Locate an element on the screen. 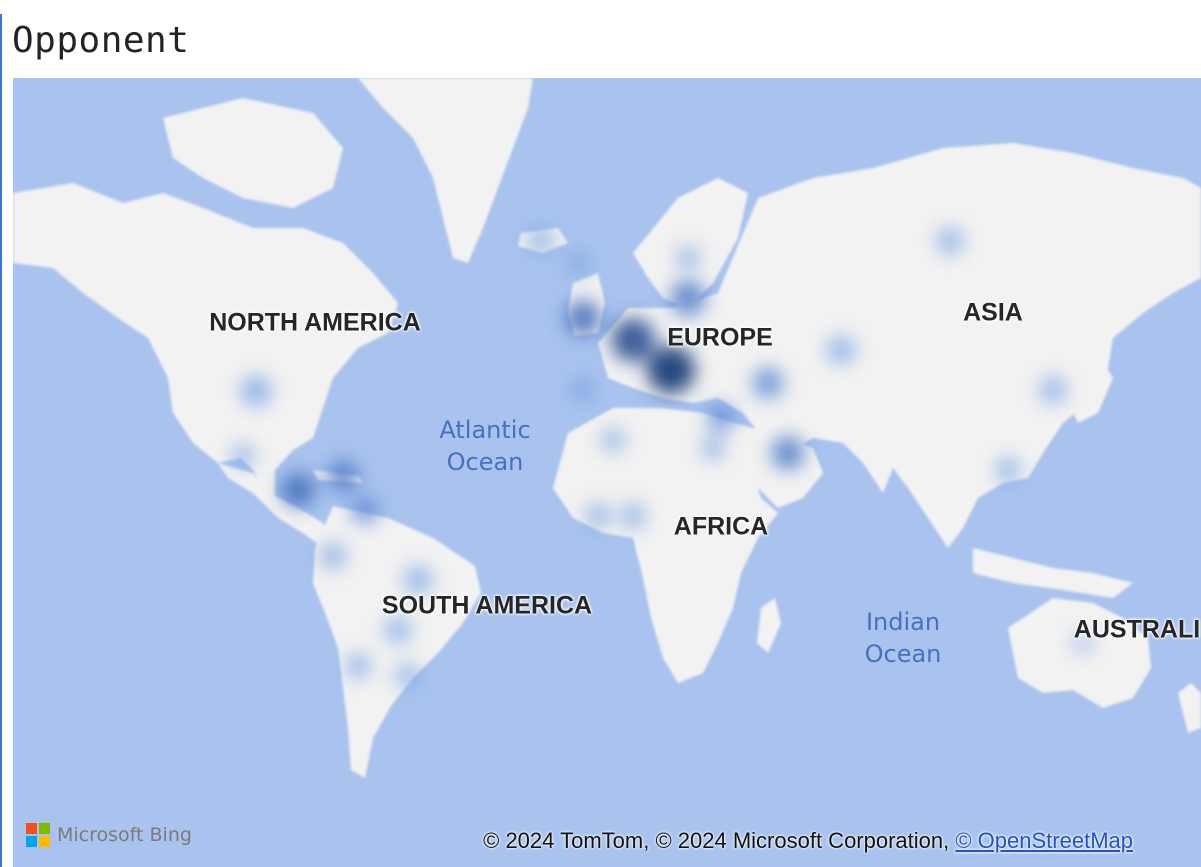 This screenshot has width=1201, height=867. ocean-label-atlantic-line1: Atlantic is located at coordinates (485, 430).